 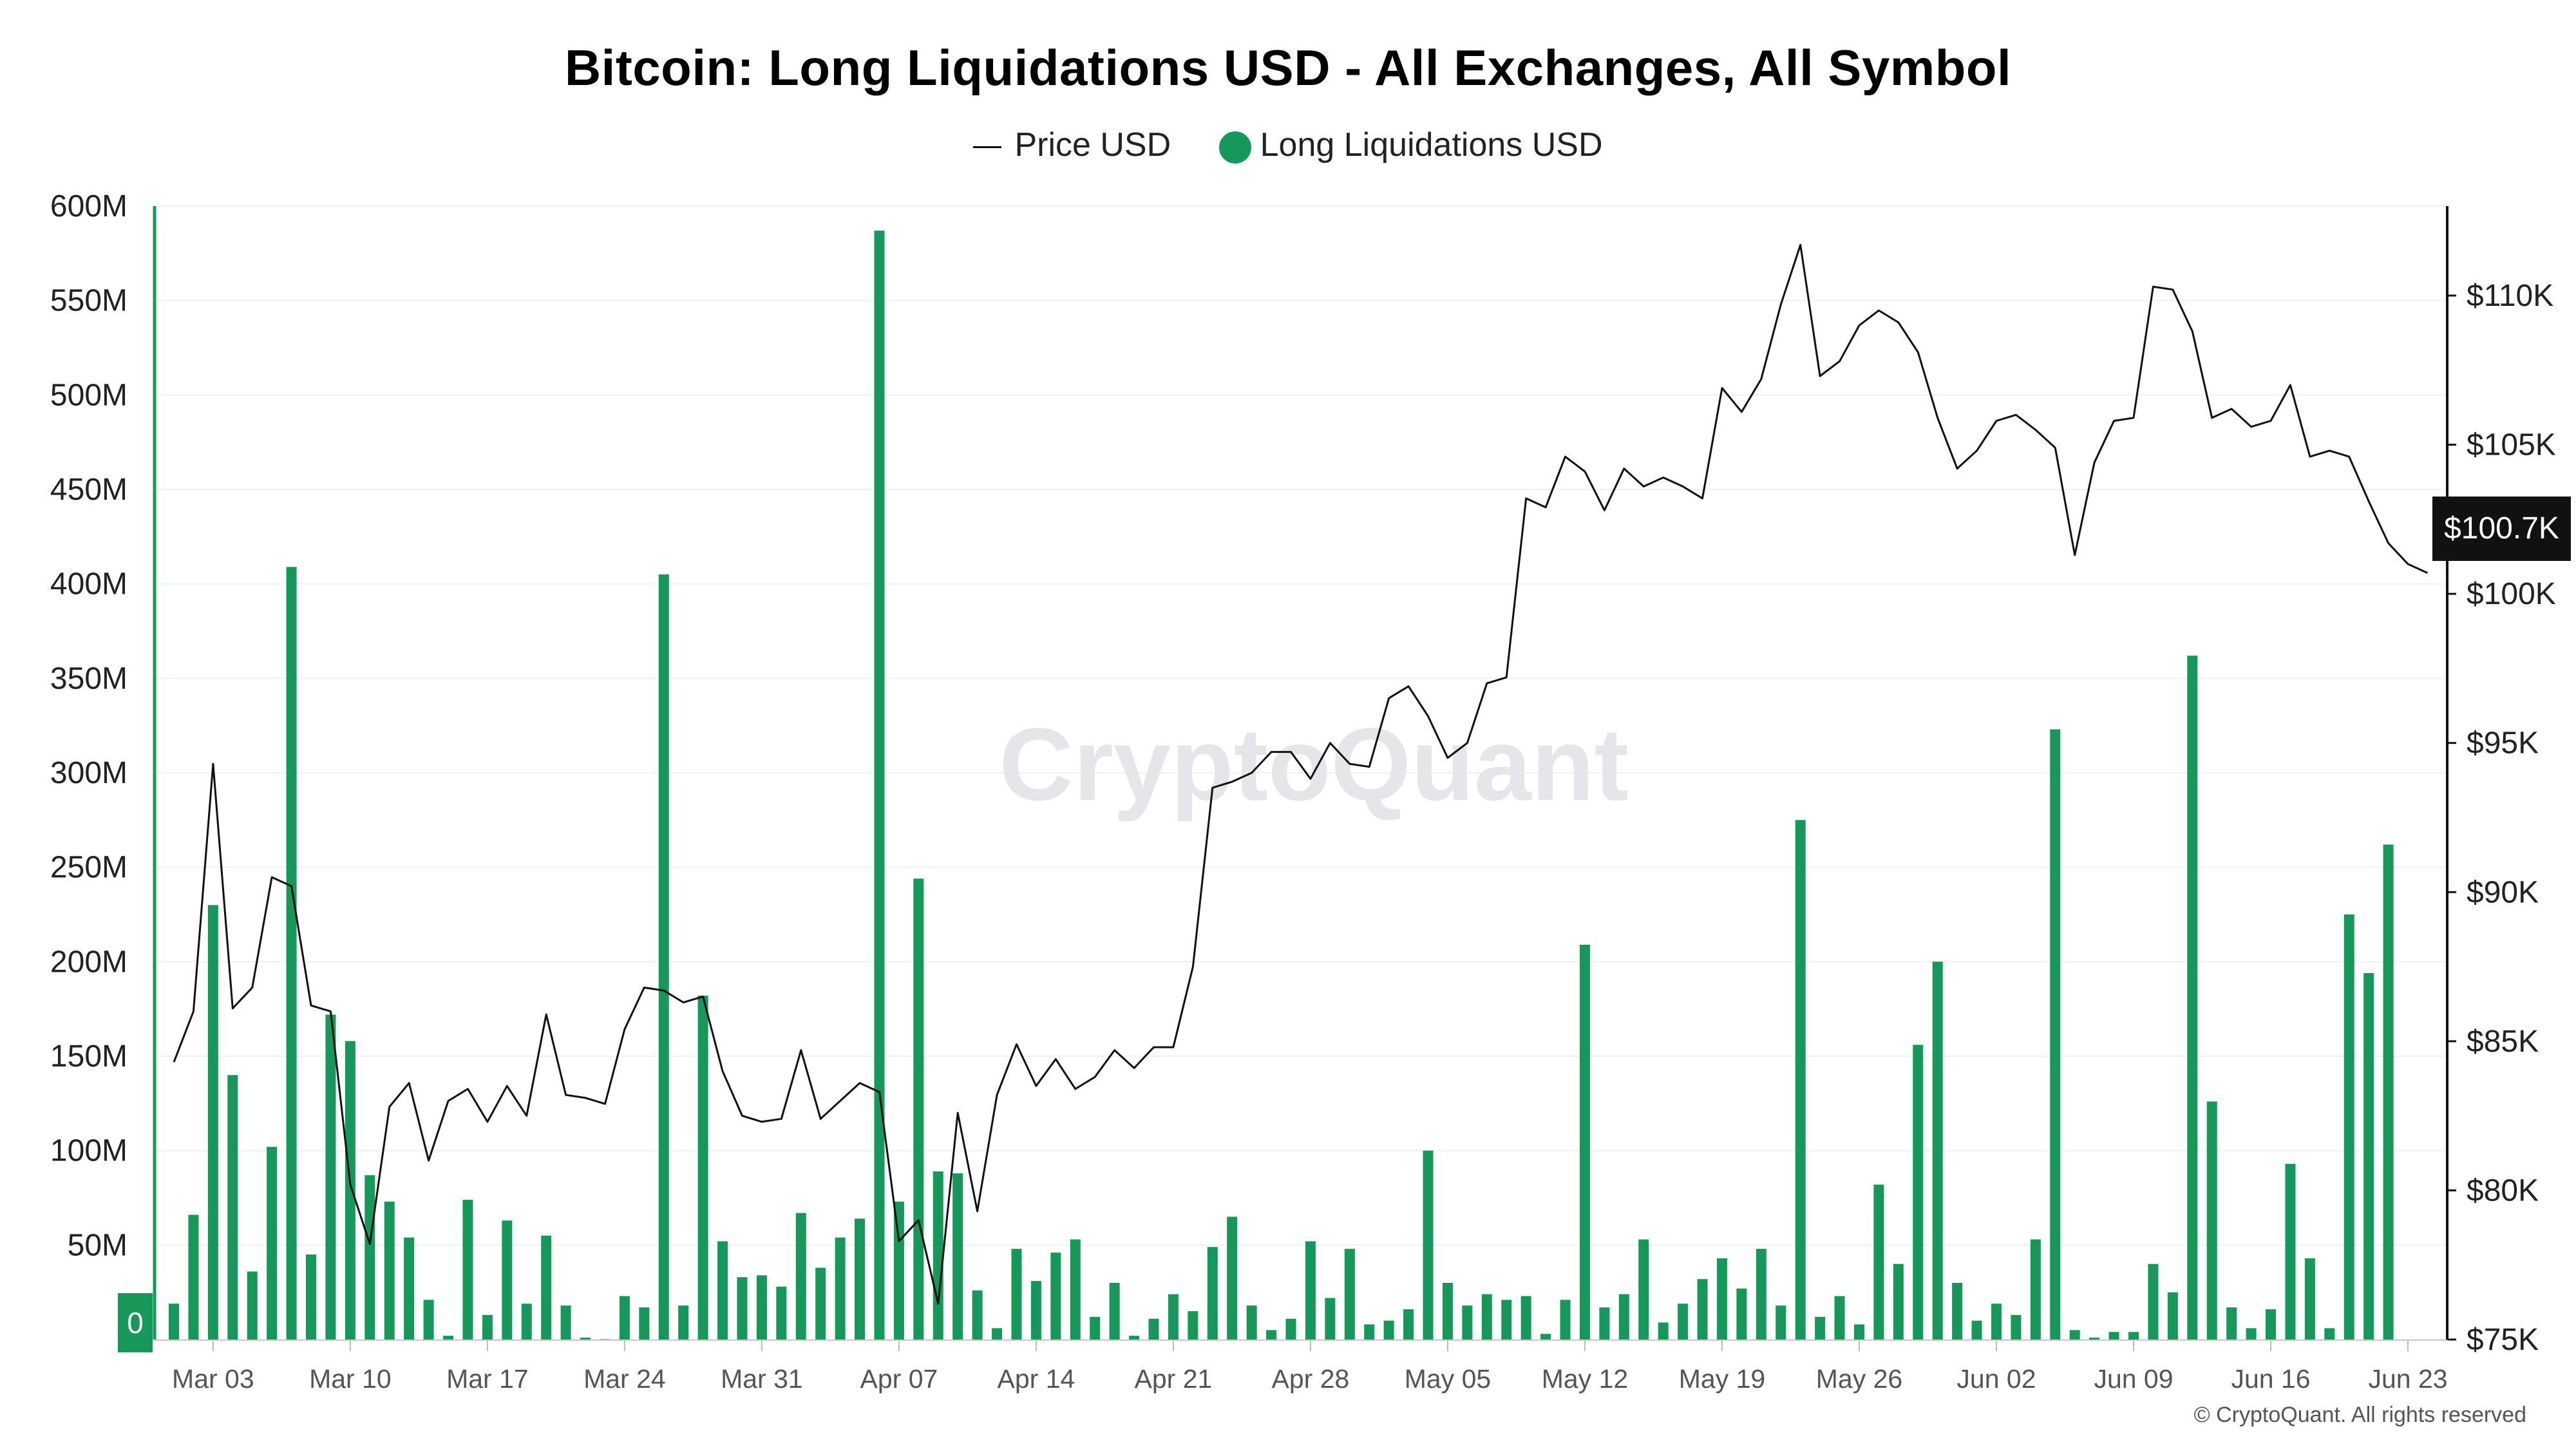 What do you see at coordinates (2510, 296) in the screenshot?
I see `right-tick-label: $110K` at bounding box center [2510, 296].